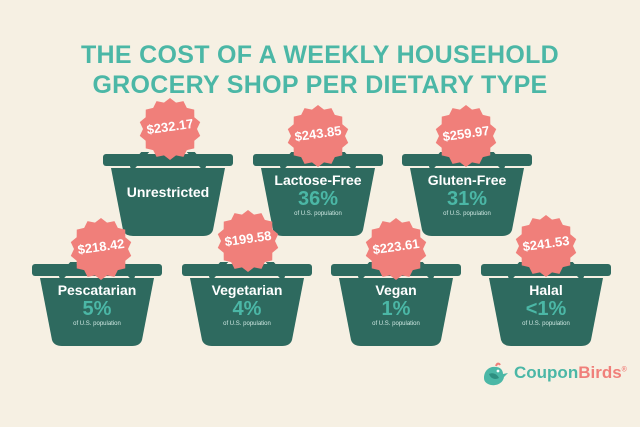 Image resolution: width=640 pixels, height=427 pixels. I want to click on basket-label: Gluten-Free, so click(467, 180).